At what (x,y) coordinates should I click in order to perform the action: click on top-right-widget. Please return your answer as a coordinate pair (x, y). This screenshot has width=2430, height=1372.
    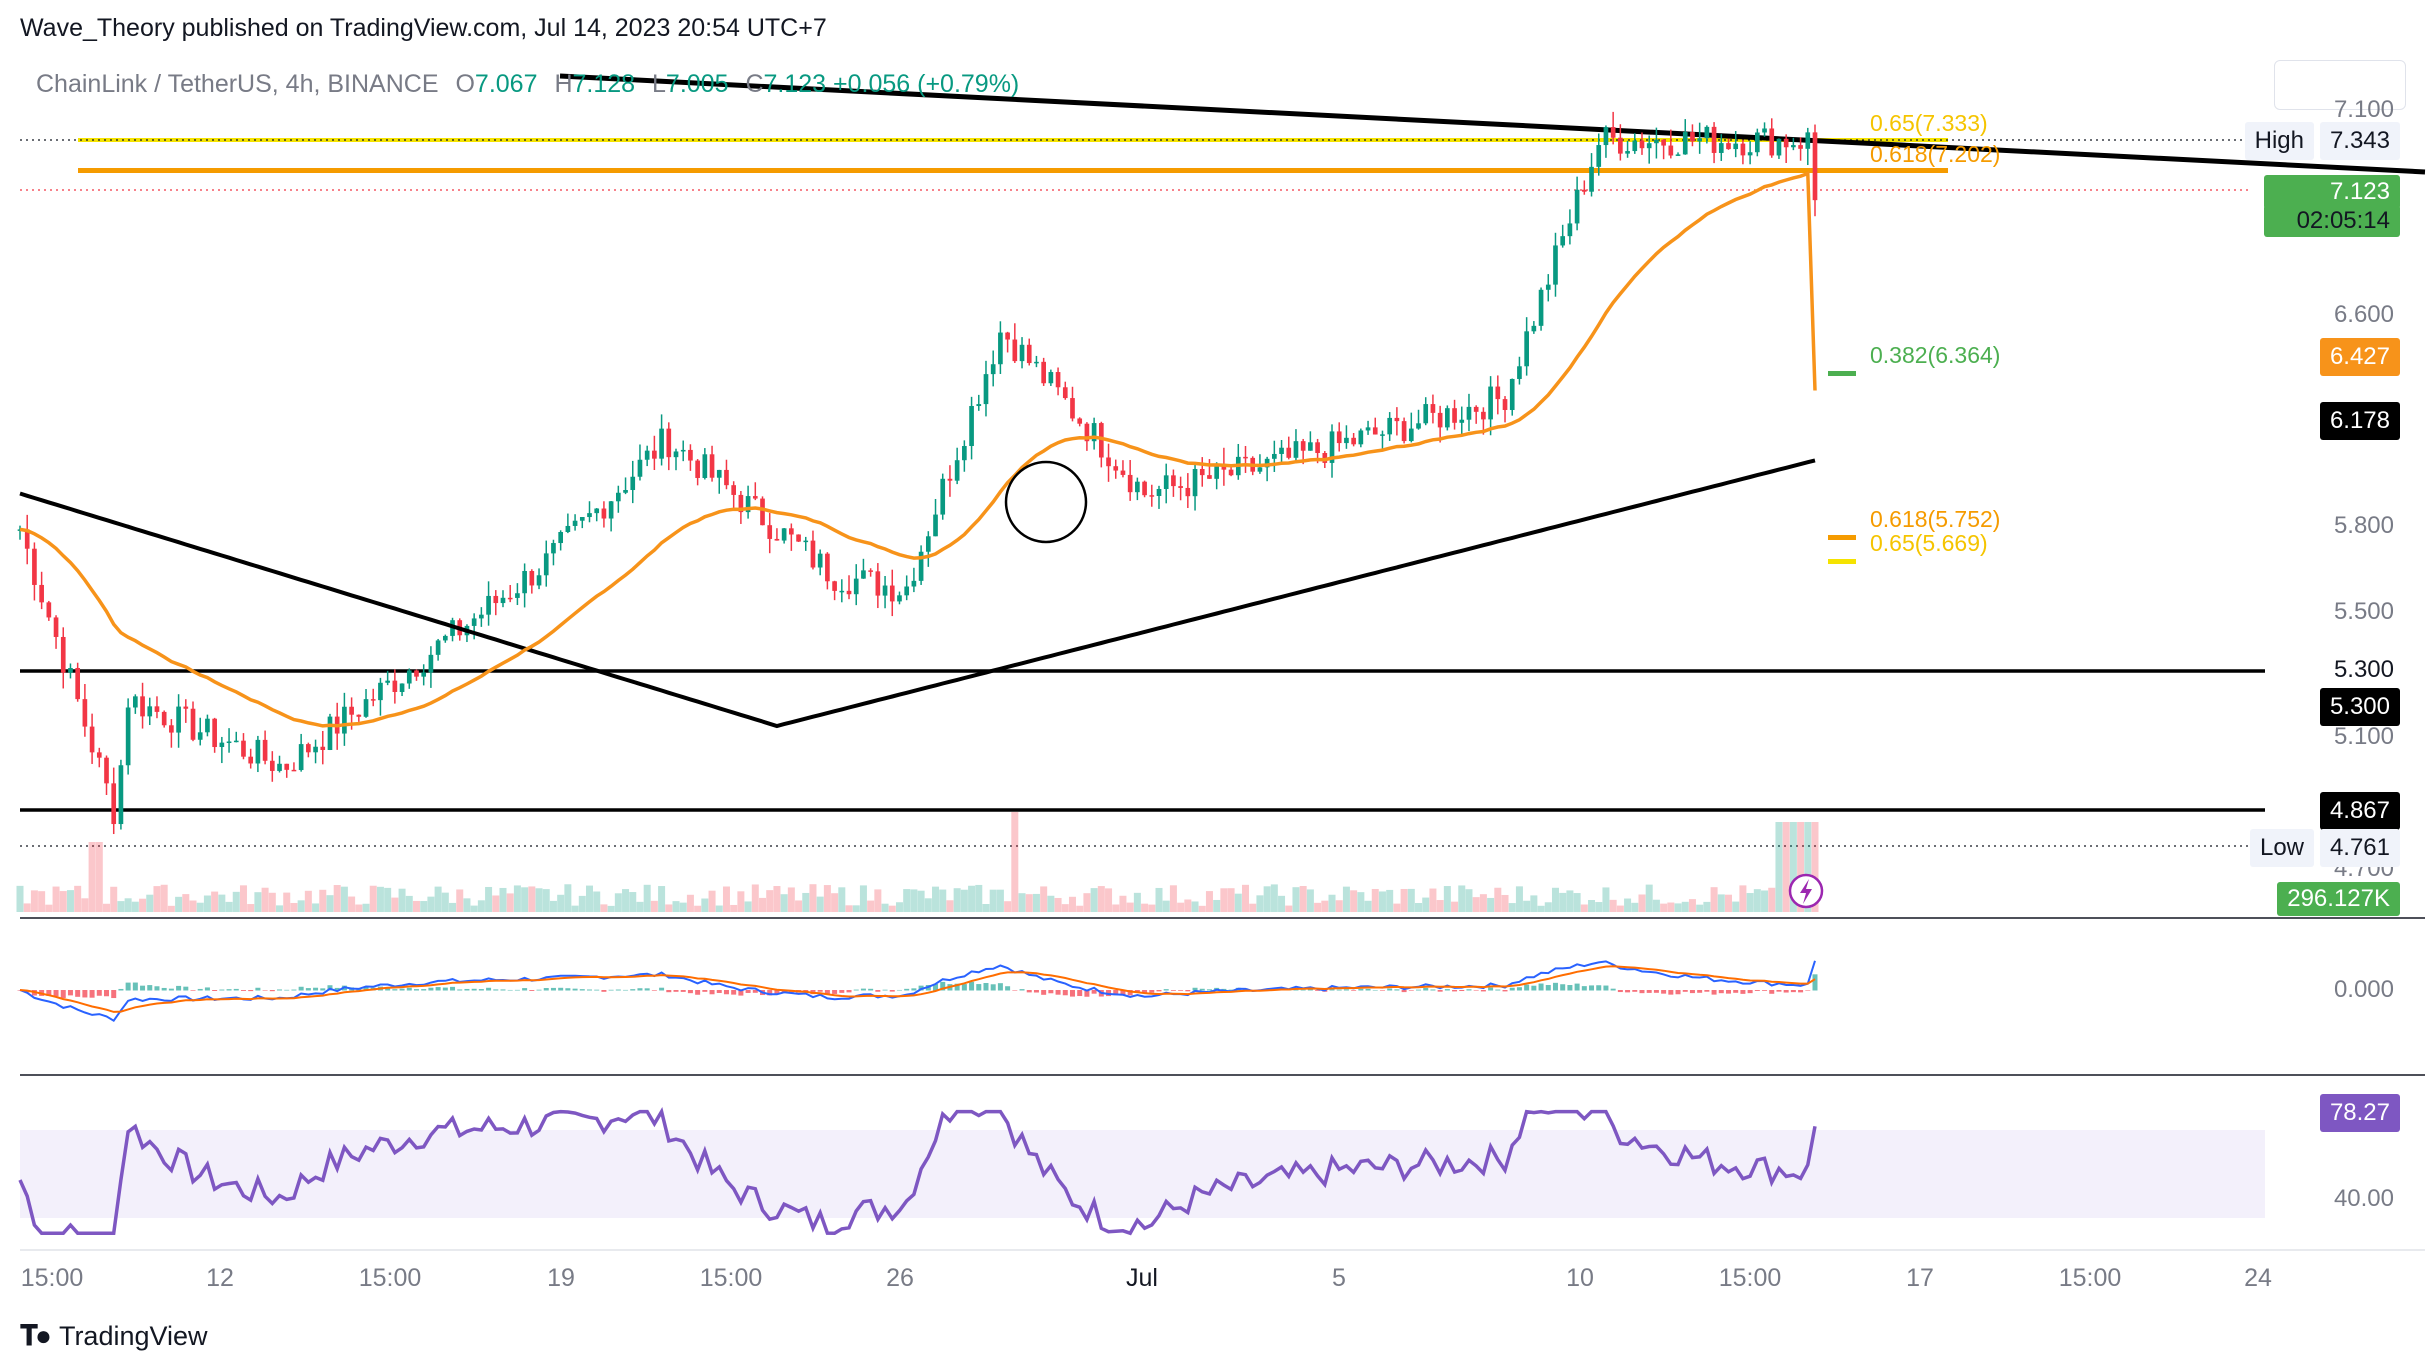
    Looking at the image, I should click on (2340, 85).